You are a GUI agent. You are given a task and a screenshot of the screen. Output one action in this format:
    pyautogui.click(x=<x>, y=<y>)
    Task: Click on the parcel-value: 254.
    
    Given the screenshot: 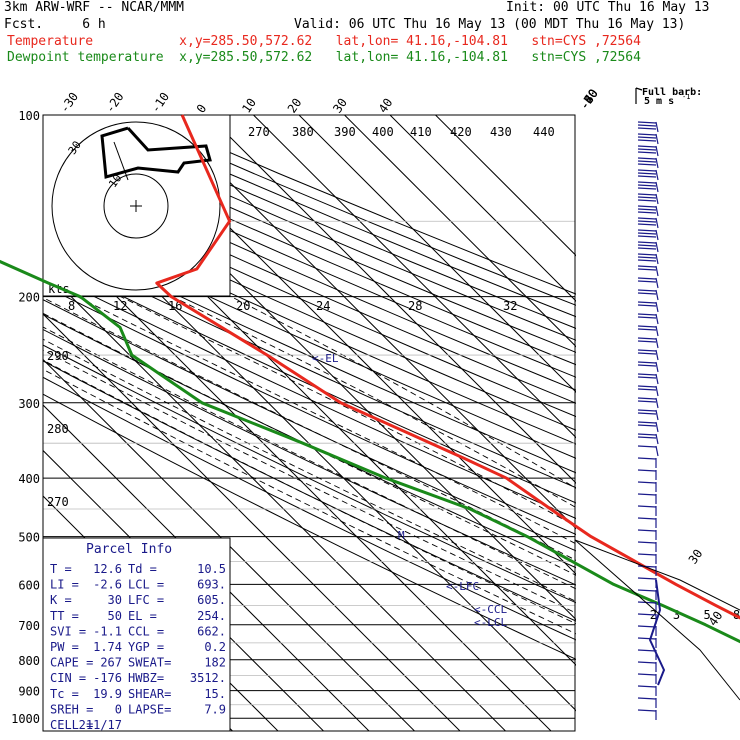 What is the action you would take?
    pyautogui.click(x=211, y=616)
    